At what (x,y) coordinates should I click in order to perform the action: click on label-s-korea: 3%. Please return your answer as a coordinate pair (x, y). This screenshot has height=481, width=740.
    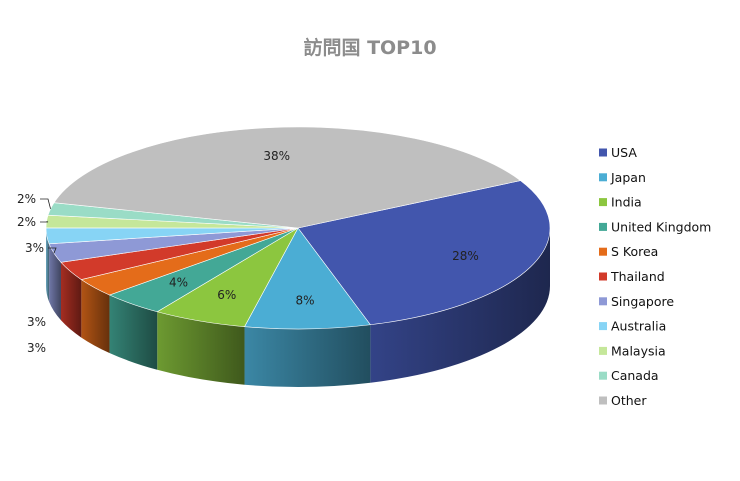
    Looking at the image, I should click on (36, 322).